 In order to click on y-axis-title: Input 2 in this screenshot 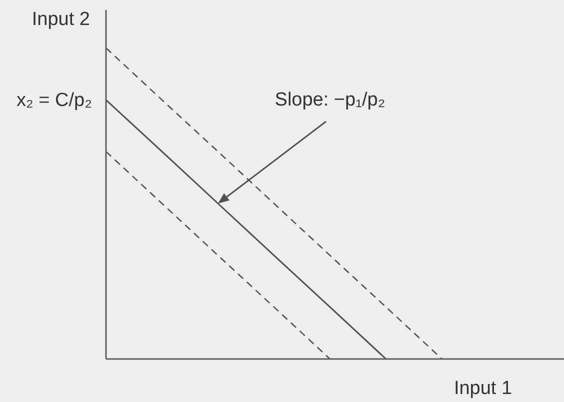, I will do `click(61, 19)`.